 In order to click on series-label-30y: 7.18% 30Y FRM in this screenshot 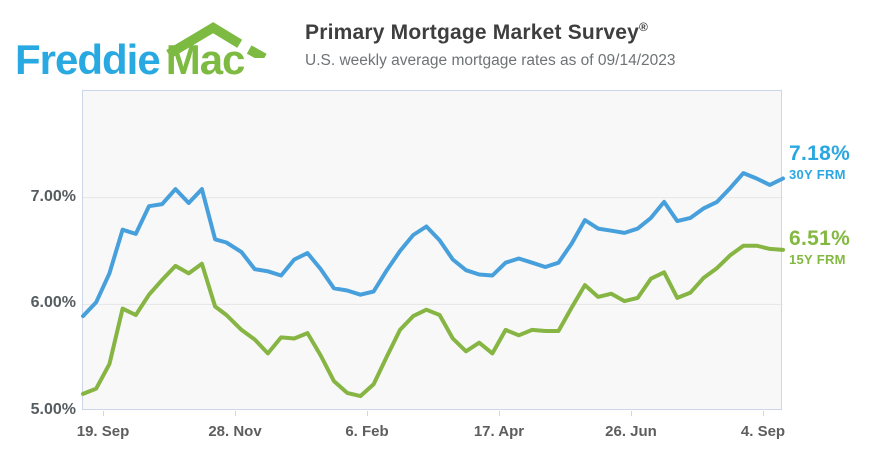, I will do `click(819, 162)`.